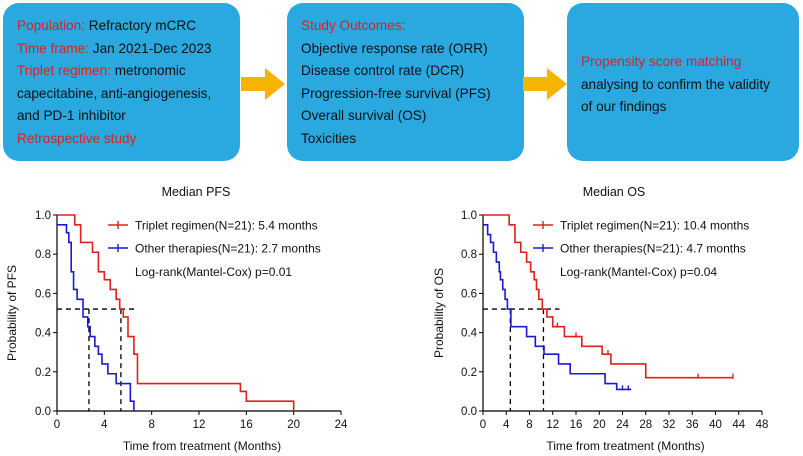 This screenshot has height=456, width=803. What do you see at coordinates (638, 272) in the screenshot?
I see `logrank-annotation: Log-rank(Mantel-Cox) p=0.04` at bounding box center [638, 272].